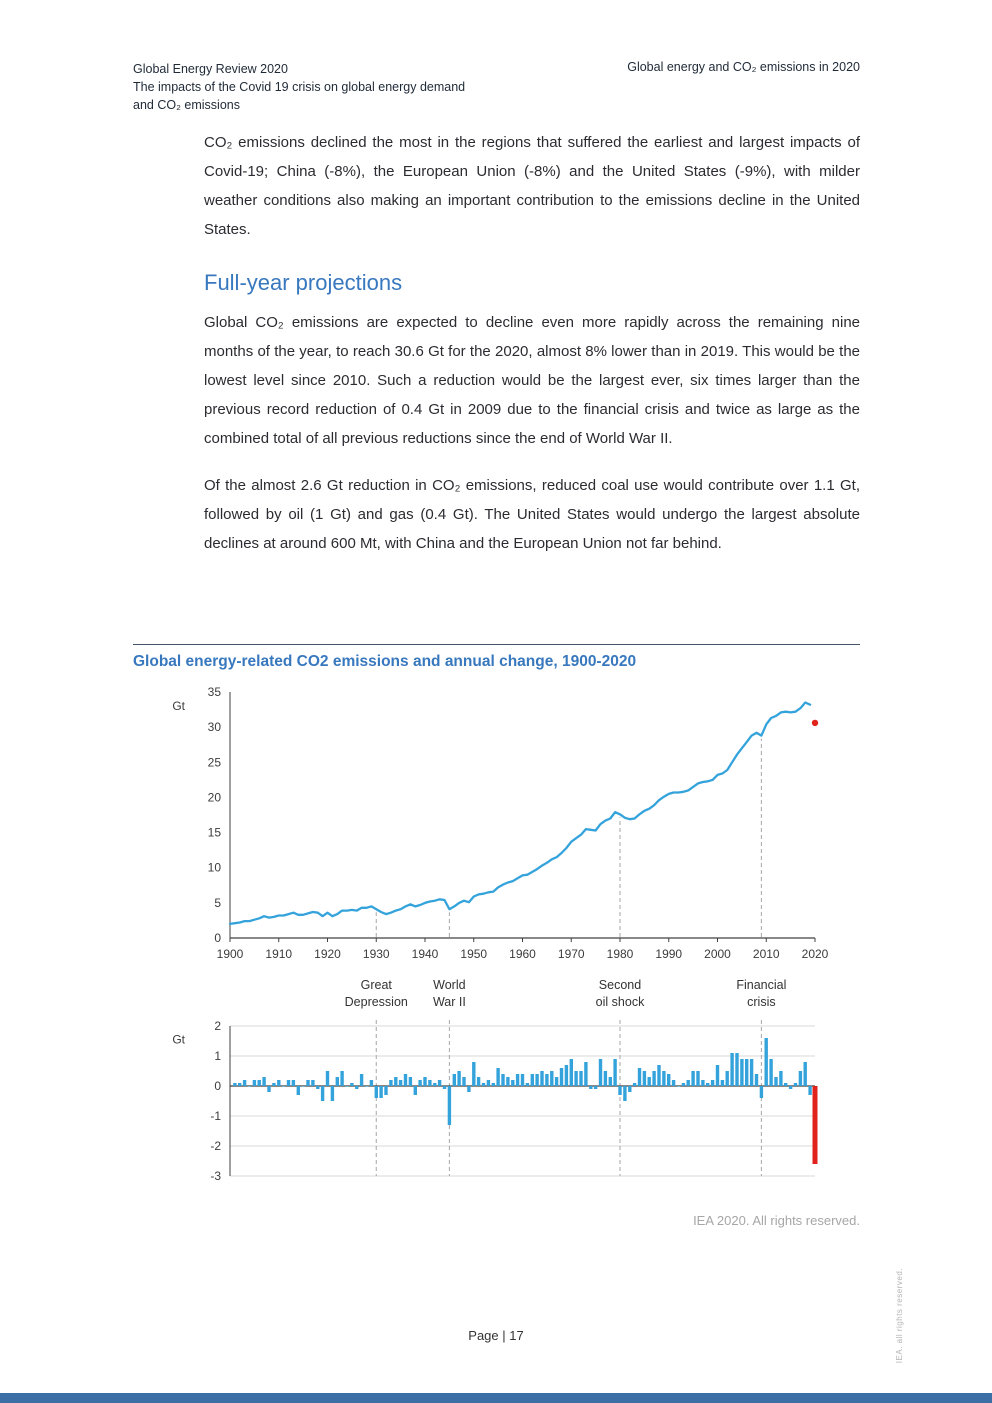 The image size is (992, 1403). What do you see at coordinates (473, 954) in the screenshot?
I see `svg-text: 1950` at bounding box center [473, 954].